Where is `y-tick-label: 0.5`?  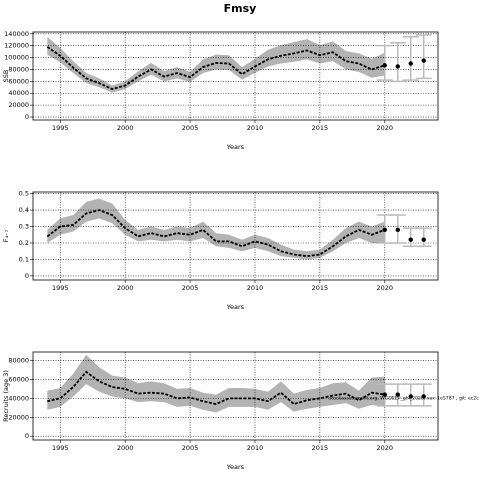 y-tick-label: 0.5 is located at coordinates (24, 194).